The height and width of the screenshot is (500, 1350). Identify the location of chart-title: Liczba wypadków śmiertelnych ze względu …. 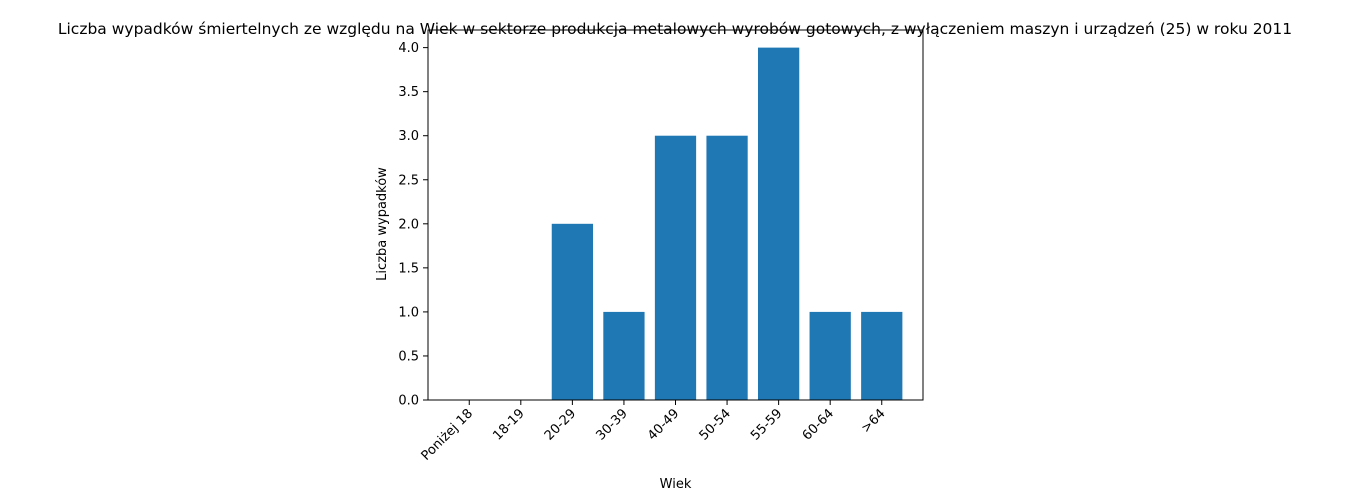
(675, 29).